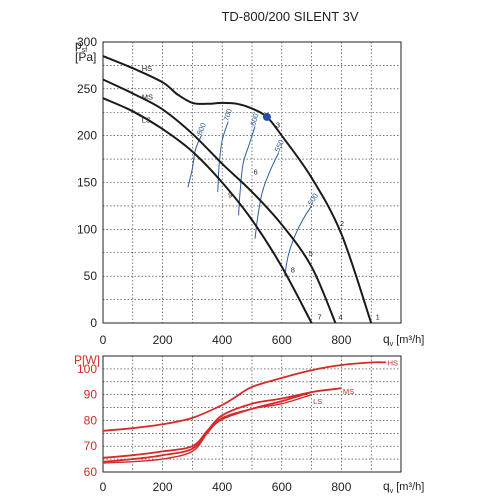  I want to click on power-ylabel: P[W], so click(87, 360).